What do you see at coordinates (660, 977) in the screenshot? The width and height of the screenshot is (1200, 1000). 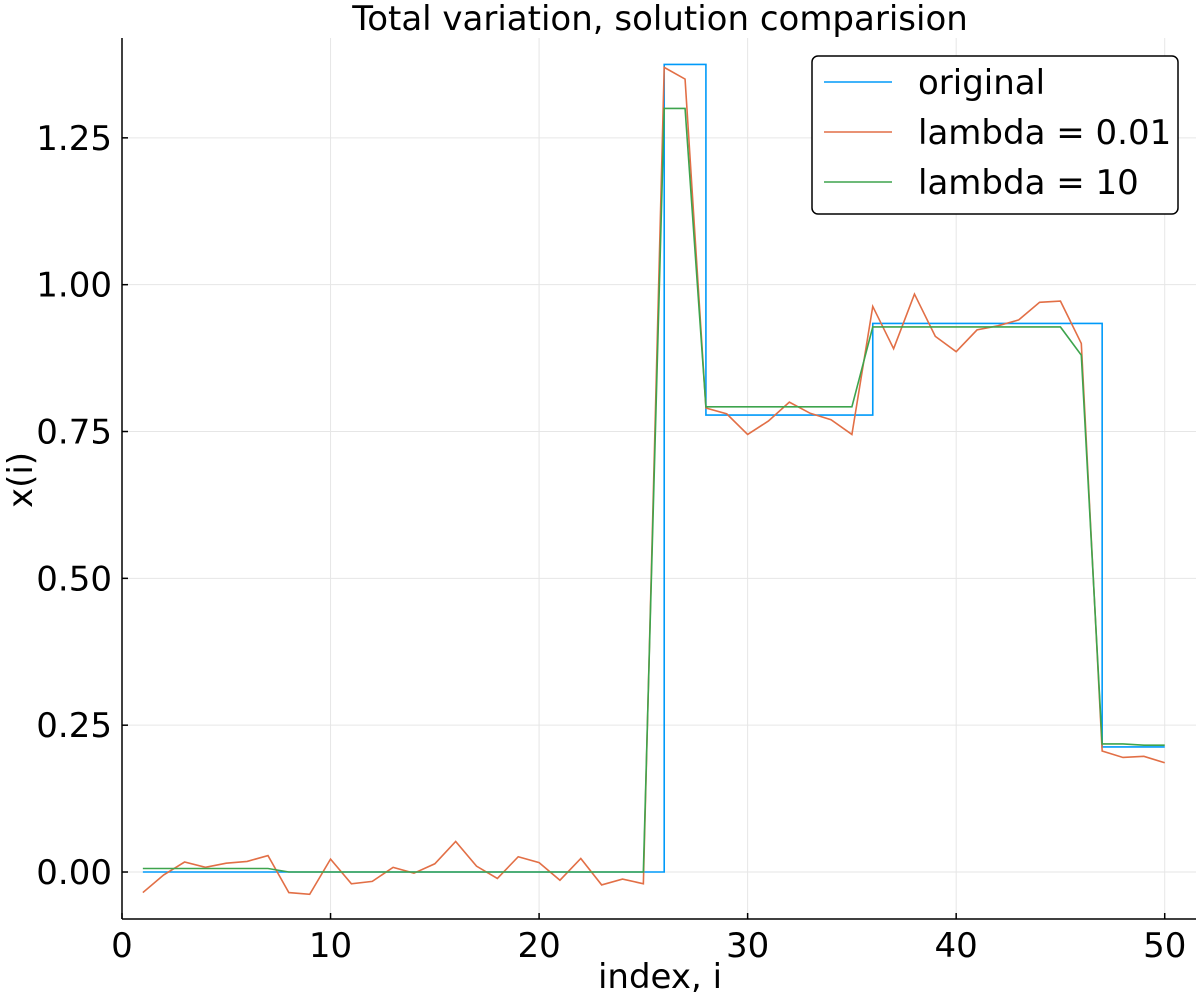 I see `x-axis-label: index, i` at bounding box center [660, 977].